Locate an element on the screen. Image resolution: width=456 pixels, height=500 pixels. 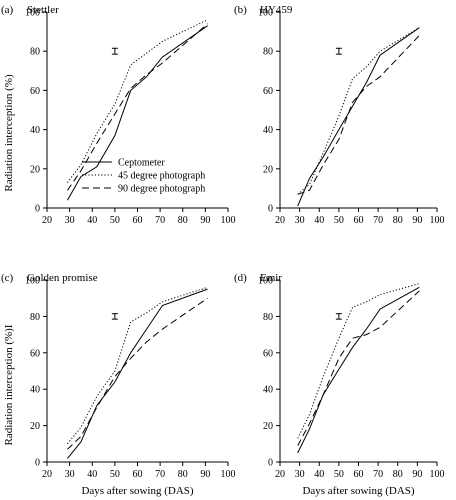
legend-label: 45 degree photograph is located at coordinates (161, 176).